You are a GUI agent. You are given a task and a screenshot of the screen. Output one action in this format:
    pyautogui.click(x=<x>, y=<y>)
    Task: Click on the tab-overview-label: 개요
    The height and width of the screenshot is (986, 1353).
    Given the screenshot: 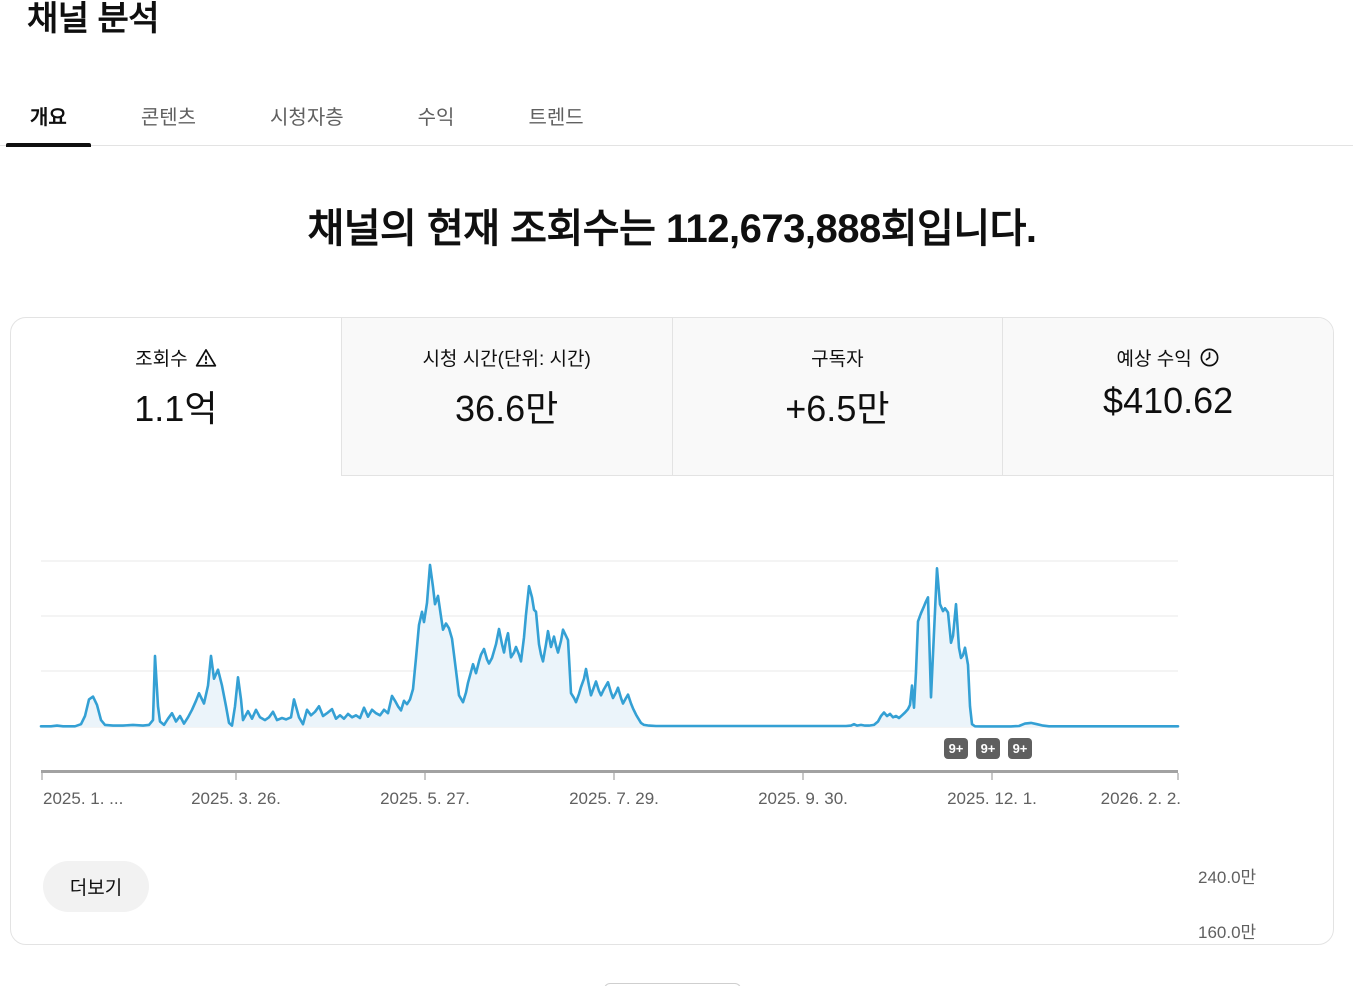 What is the action you would take?
    pyautogui.click(x=48, y=117)
    